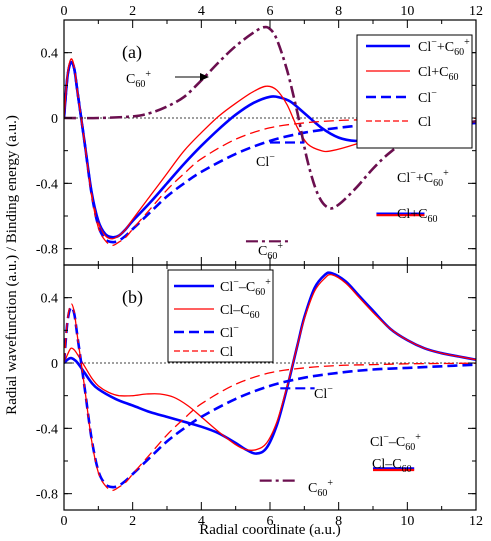 The image size is (491, 541). I want to click on legend-a-box, so click(414, 91).